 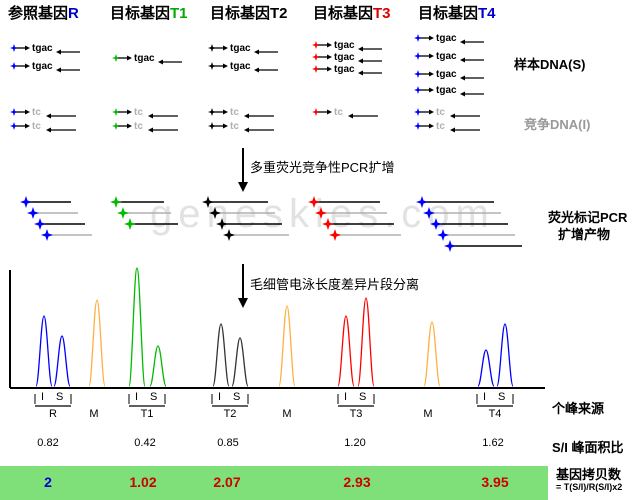 I want to click on ratio-t4: 1.62, so click(x=493, y=443).